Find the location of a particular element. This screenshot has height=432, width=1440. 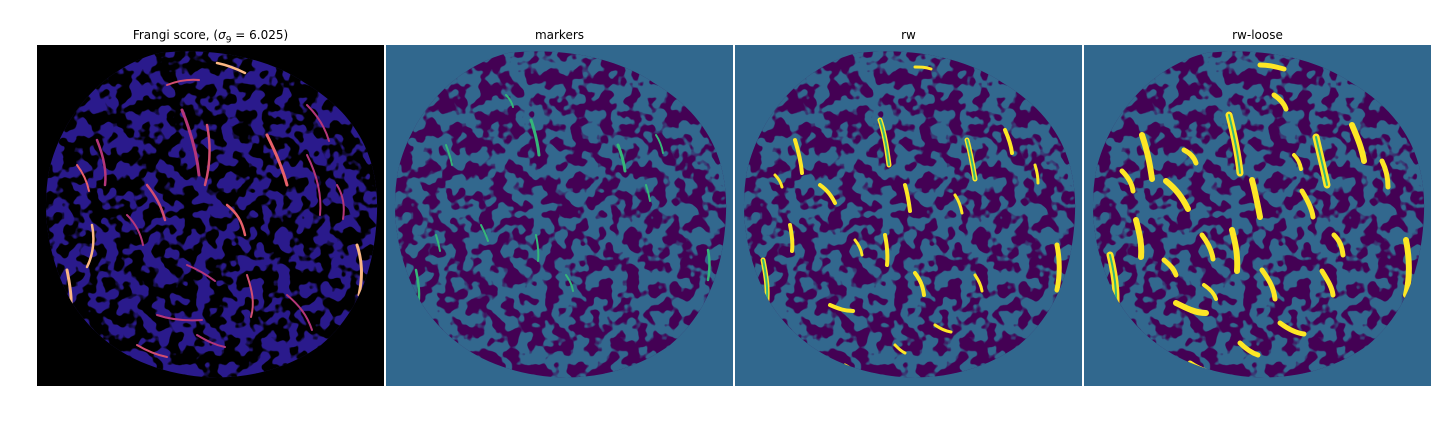

sigma-symbol: σ is located at coordinates (222, 35).